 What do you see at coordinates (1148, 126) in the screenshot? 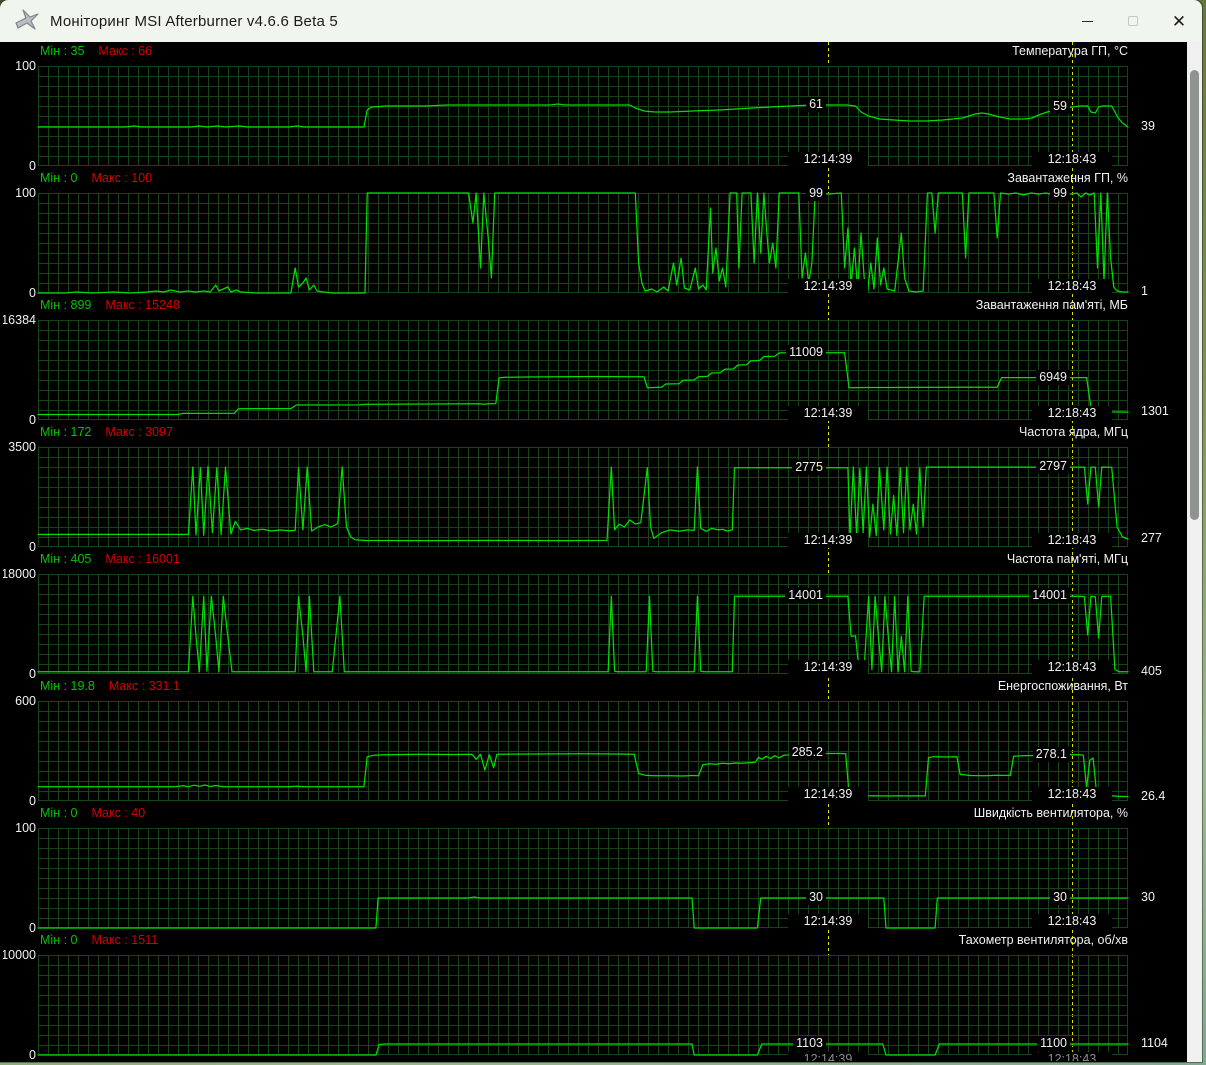
I see `current-value-label: 39` at bounding box center [1148, 126].